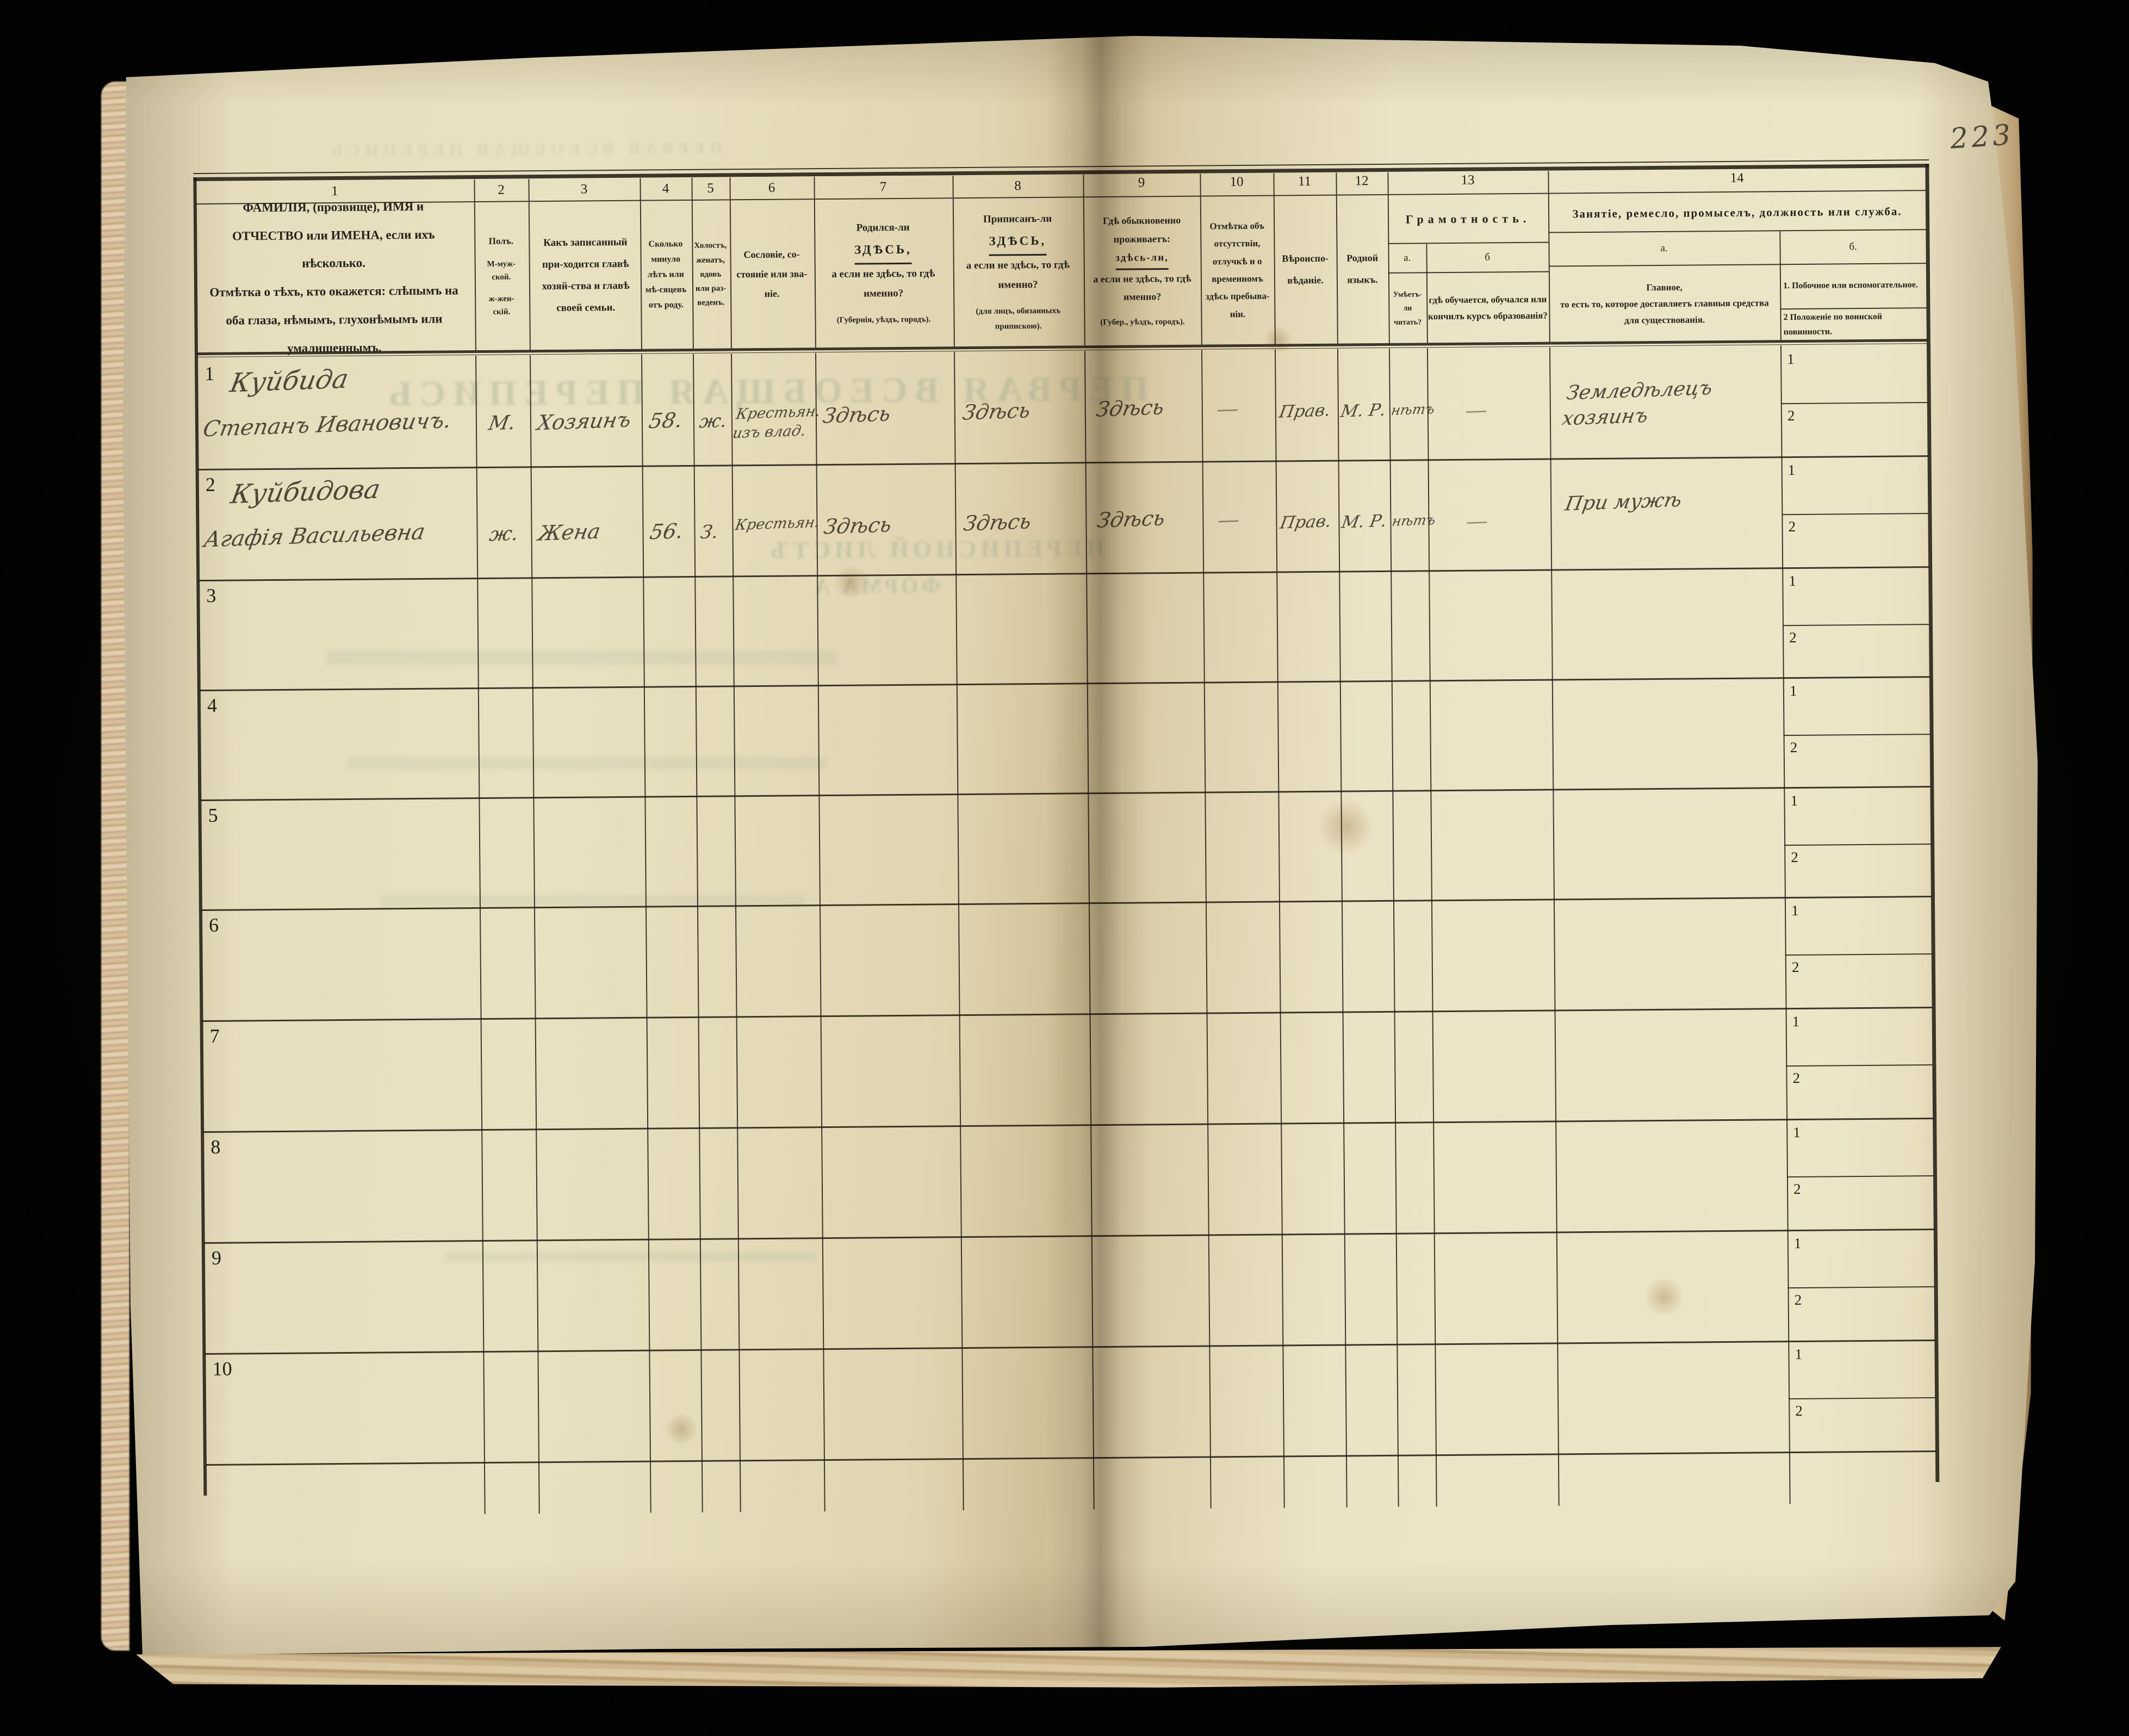  I want to click on row-2-resides-here: Здѣсь, so click(1131, 519).